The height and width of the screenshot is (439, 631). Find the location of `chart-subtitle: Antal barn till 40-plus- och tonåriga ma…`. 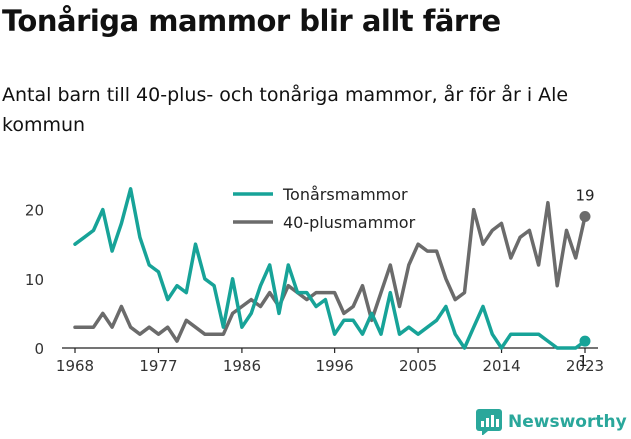

chart-subtitle: Antal barn till 40-plus- och tonåriga ma… is located at coordinates (285, 110).